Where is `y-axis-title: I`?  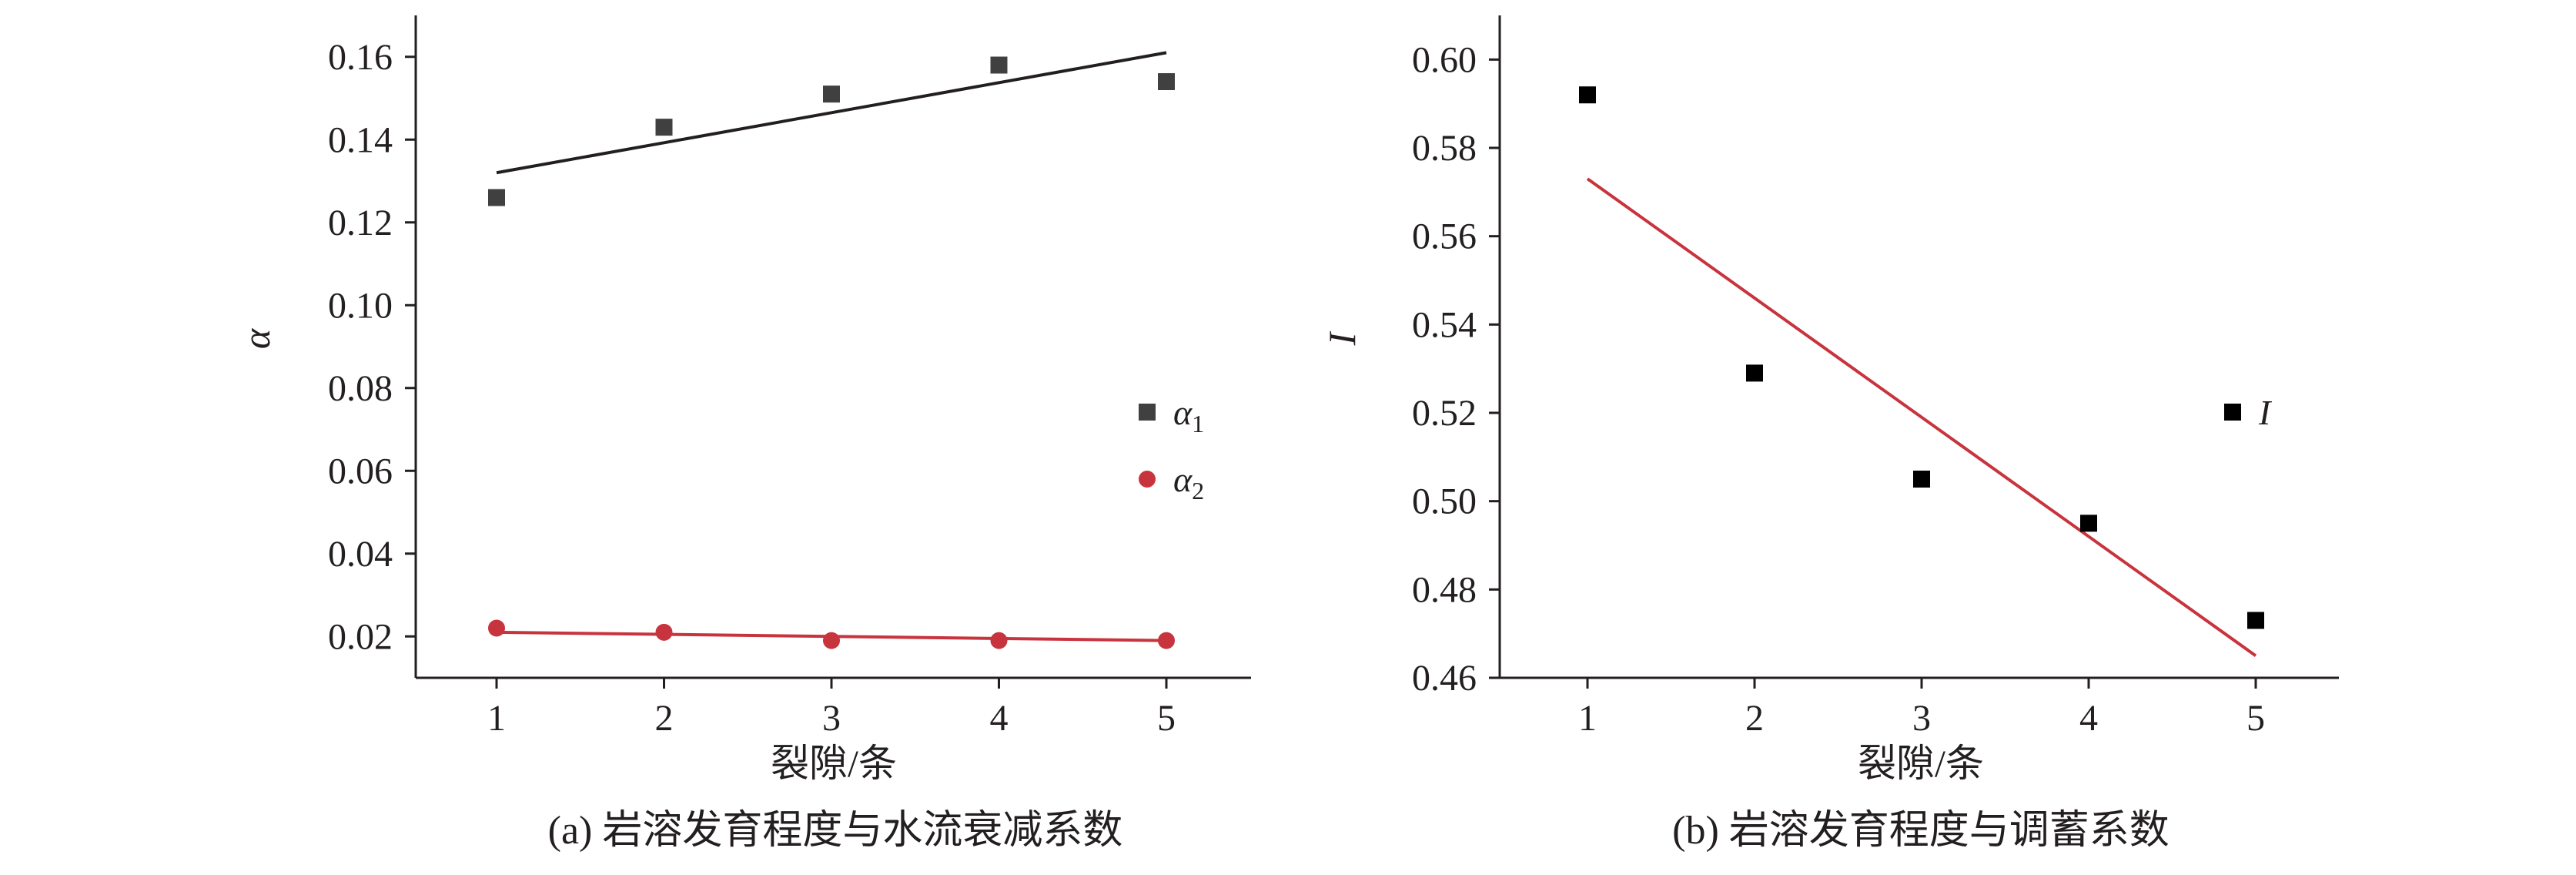 y-axis-title: I is located at coordinates (1341, 338).